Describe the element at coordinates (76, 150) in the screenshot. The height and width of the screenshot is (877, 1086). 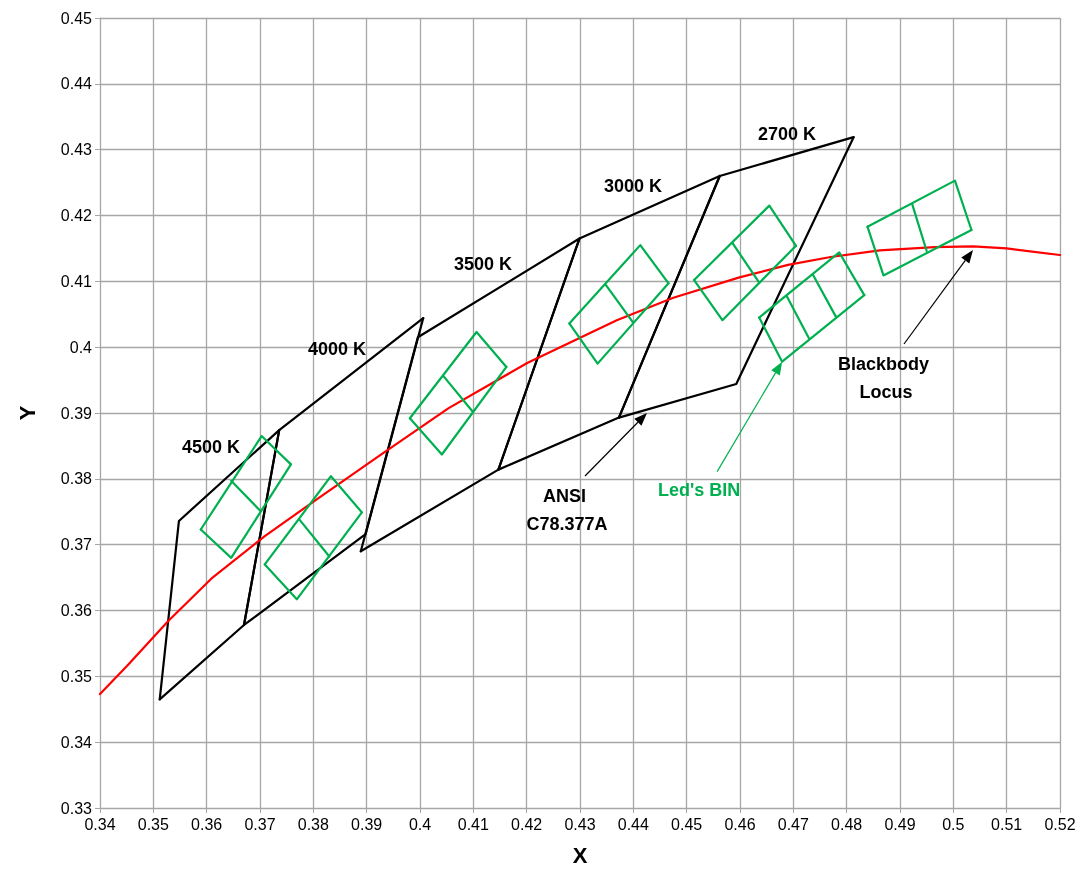
I see `y-tick-label: 0.43` at that location.